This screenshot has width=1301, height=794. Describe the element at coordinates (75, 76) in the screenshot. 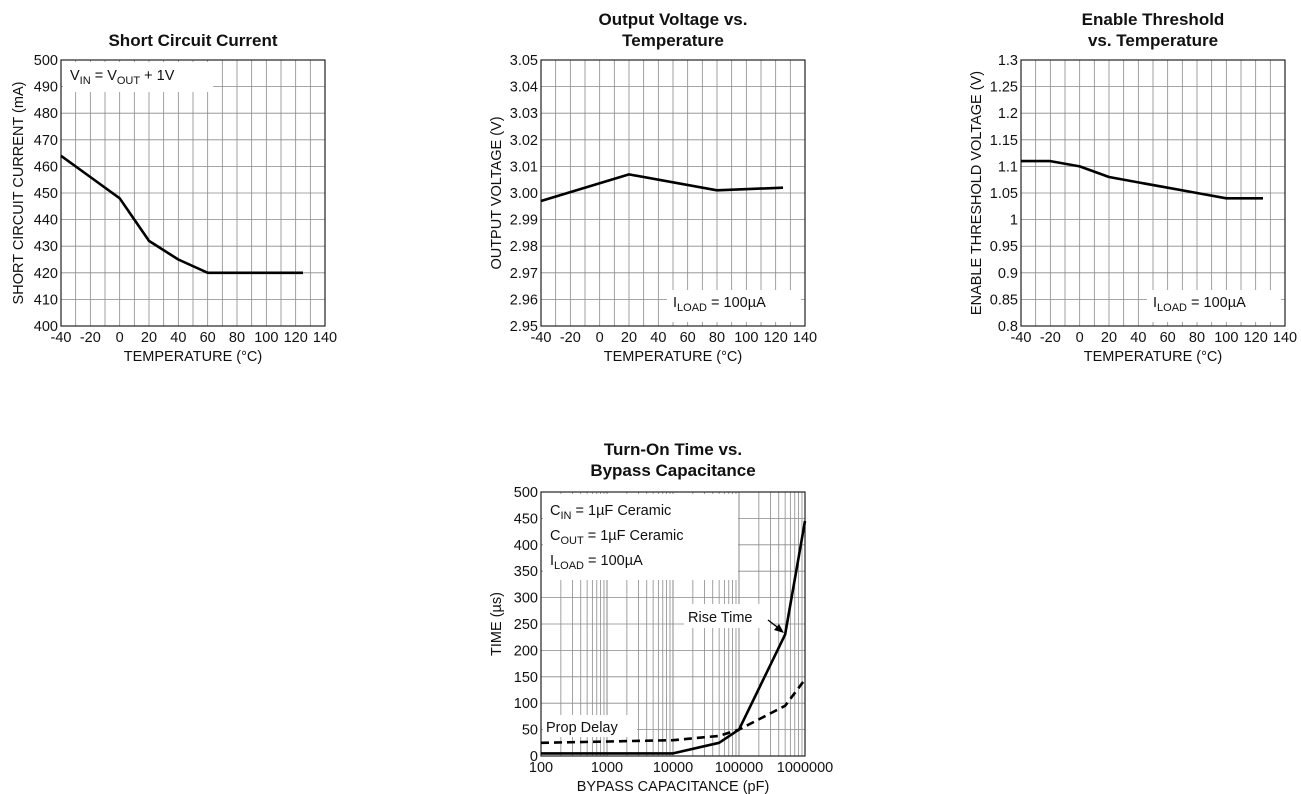

I see `text-part: V` at that location.